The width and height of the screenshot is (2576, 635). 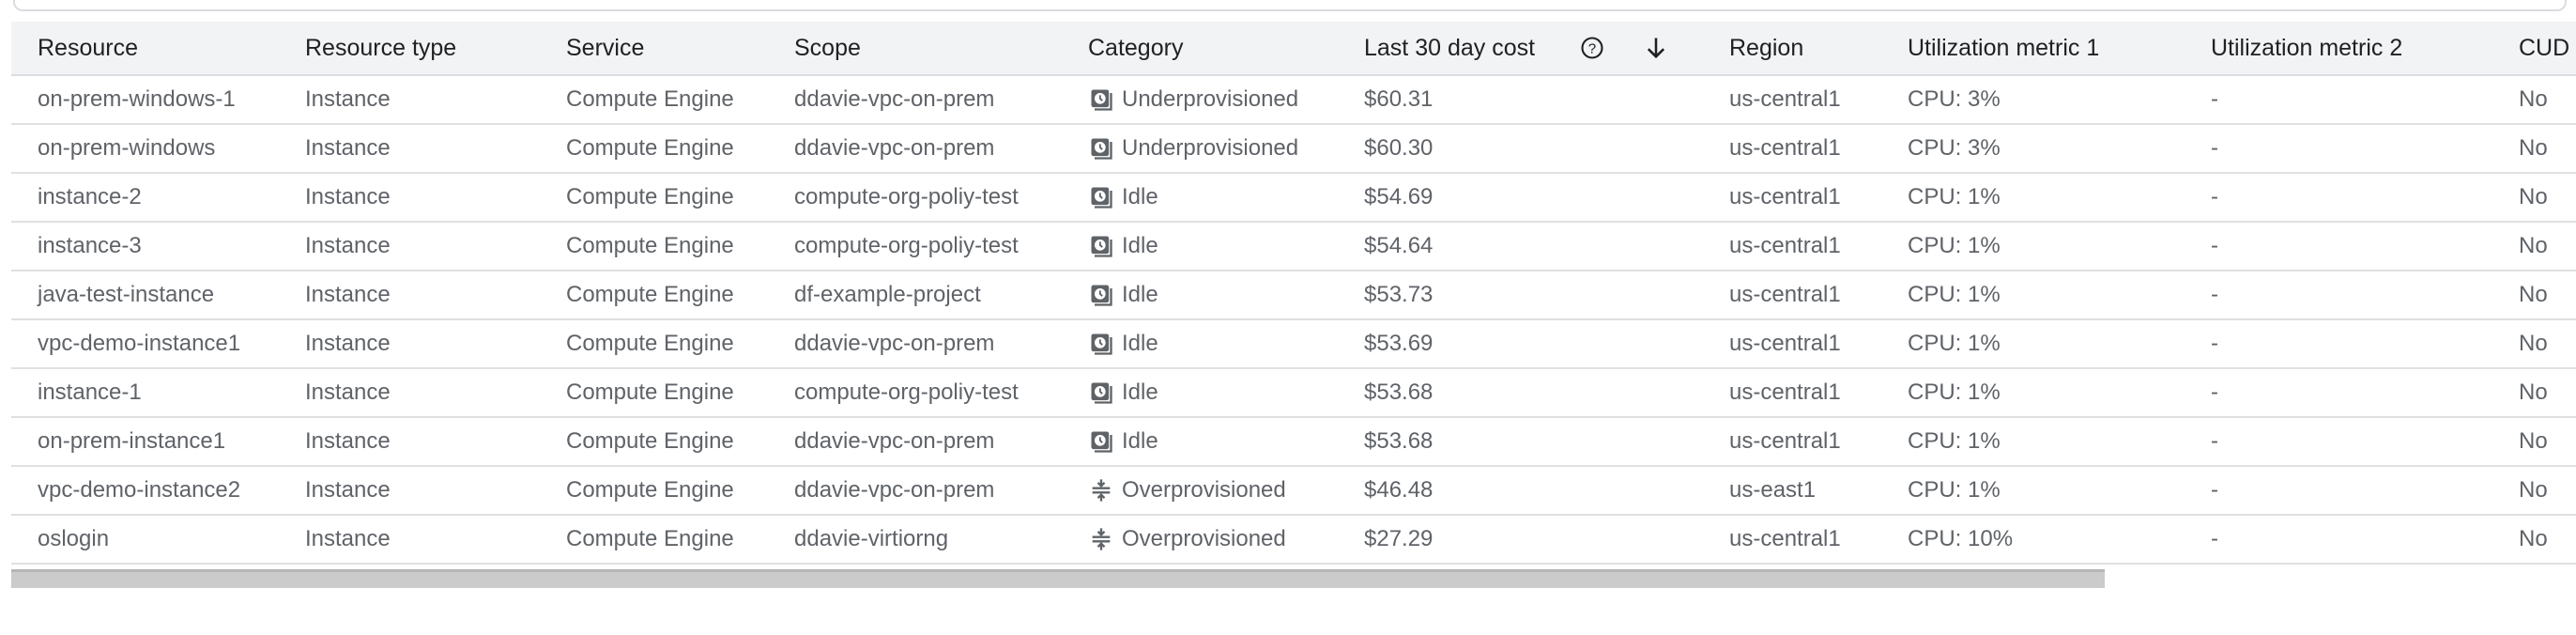 I want to click on help-circle-icon: ?, so click(x=1592, y=48).